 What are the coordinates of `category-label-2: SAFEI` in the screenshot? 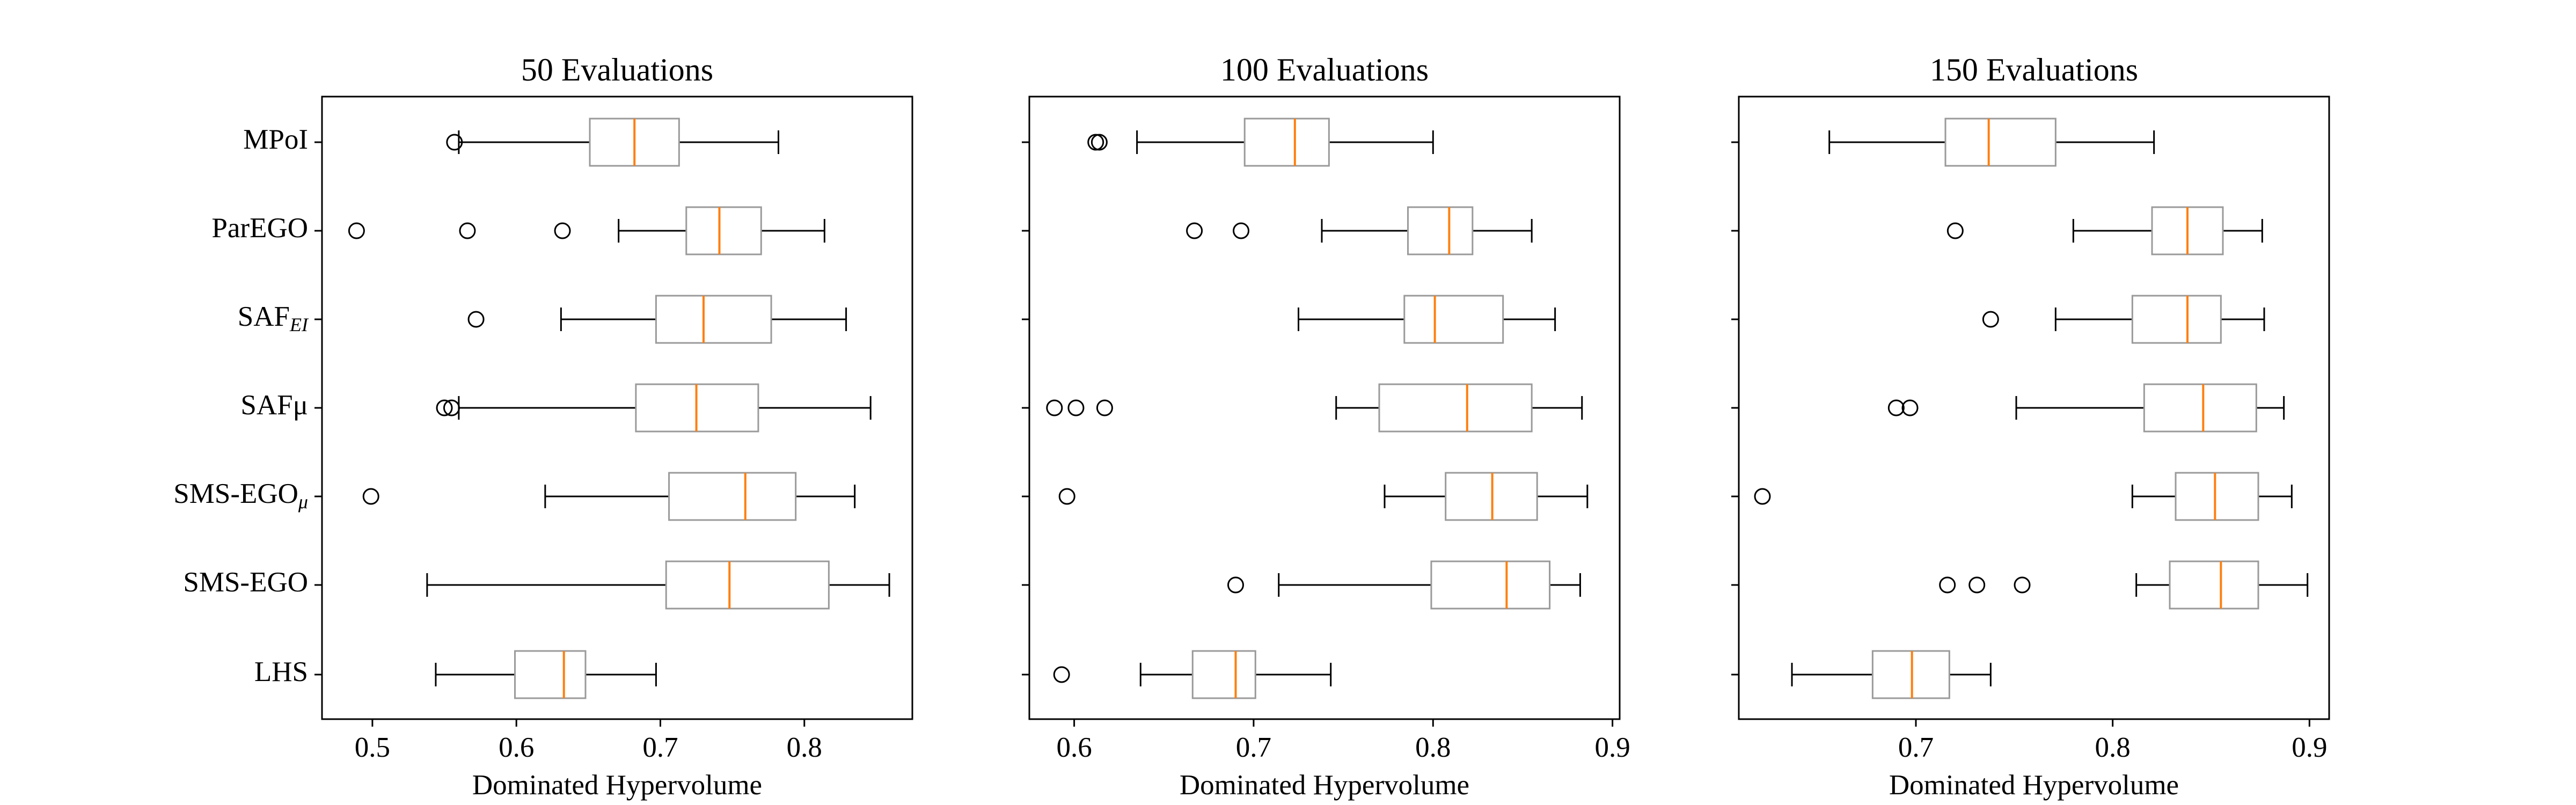 It's located at (273, 318).